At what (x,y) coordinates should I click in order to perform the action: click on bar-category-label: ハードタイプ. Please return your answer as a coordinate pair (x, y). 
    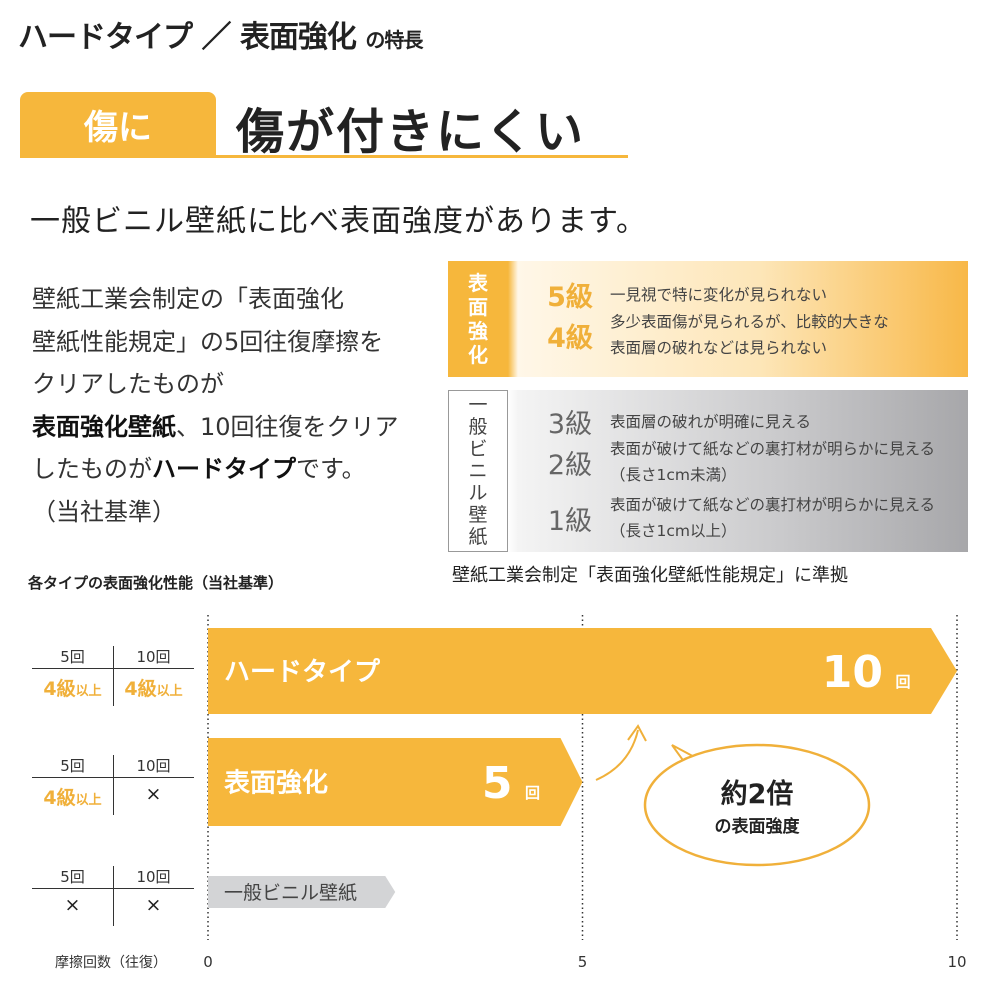
    Looking at the image, I should click on (302, 672).